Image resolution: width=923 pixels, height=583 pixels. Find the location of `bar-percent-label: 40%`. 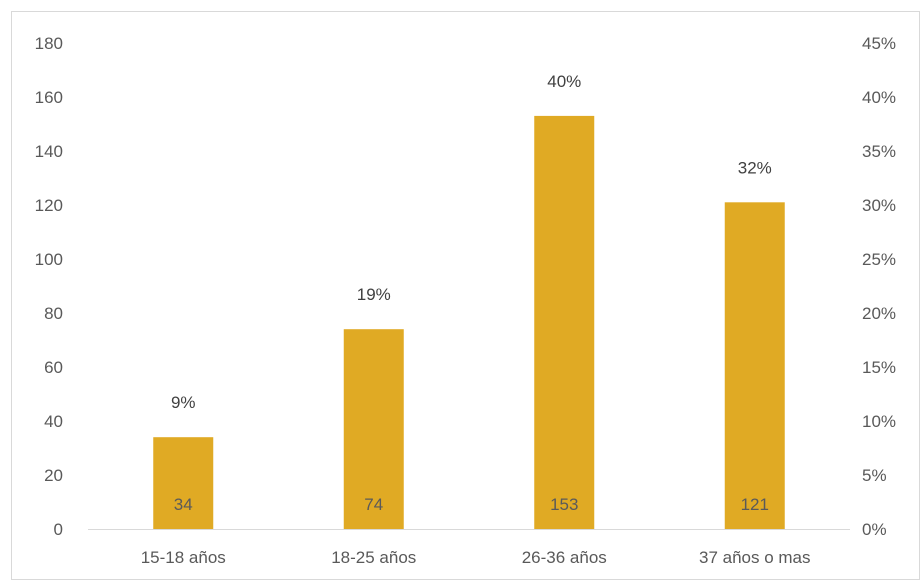

bar-percent-label: 40% is located at coordinates (564, 81).